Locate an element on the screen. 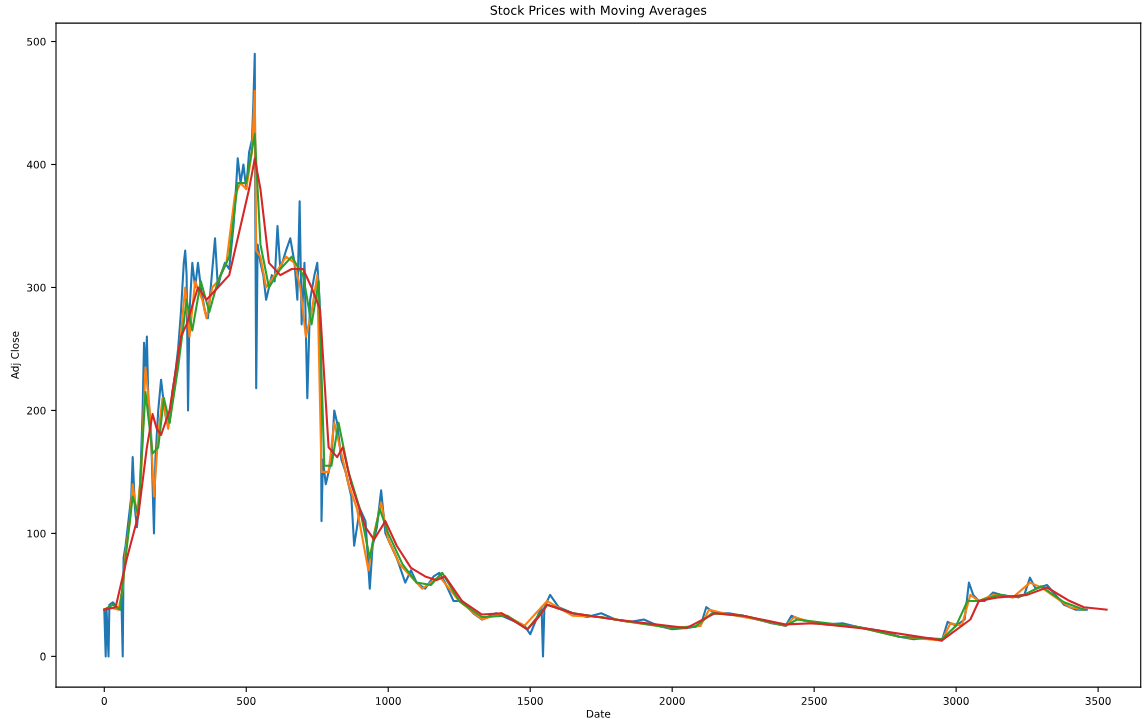  x-tick-label: 500 is located at coordinates (246, 701).